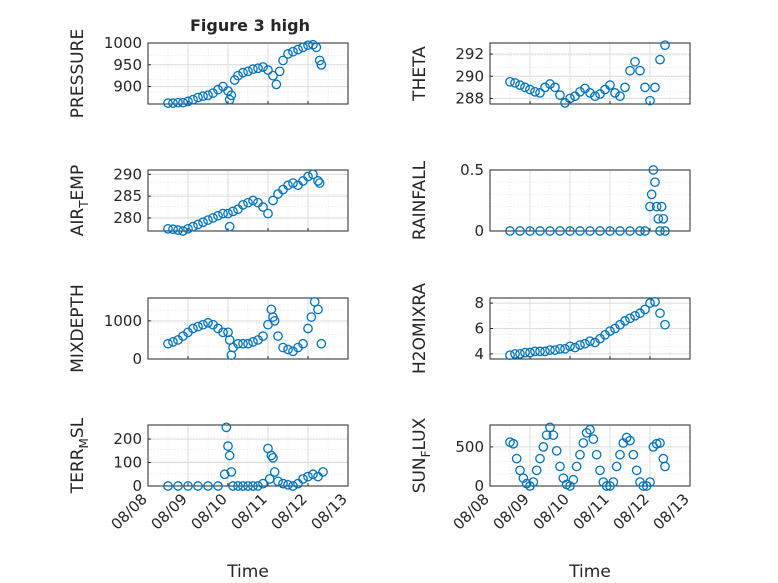 The width and height of the screenshot is (778, 583). What do you see at coordinates (471, 511) in the screenshot?
I see `x-tick-label: 08/08` at bounding box center [471, 511].